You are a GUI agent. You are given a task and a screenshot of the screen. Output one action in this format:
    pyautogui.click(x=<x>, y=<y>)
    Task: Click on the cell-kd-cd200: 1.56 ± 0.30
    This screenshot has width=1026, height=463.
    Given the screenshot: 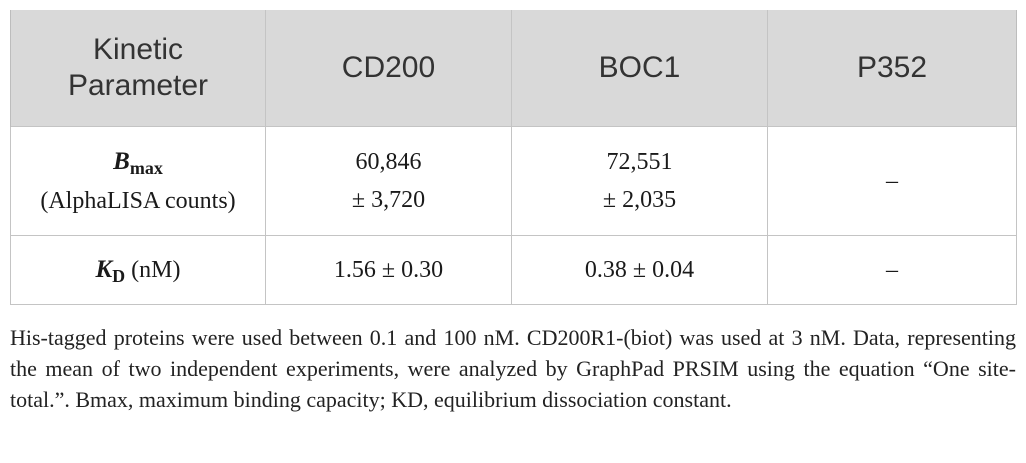 What is the action you would take?
    pyautogui.click(x=388, y=270)
    